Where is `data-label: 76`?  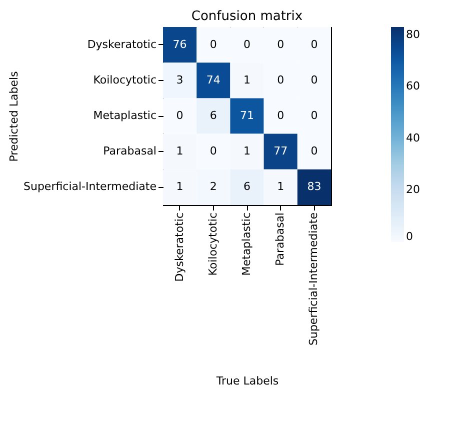 data-label: 76 is located at coordinates (179, 44).